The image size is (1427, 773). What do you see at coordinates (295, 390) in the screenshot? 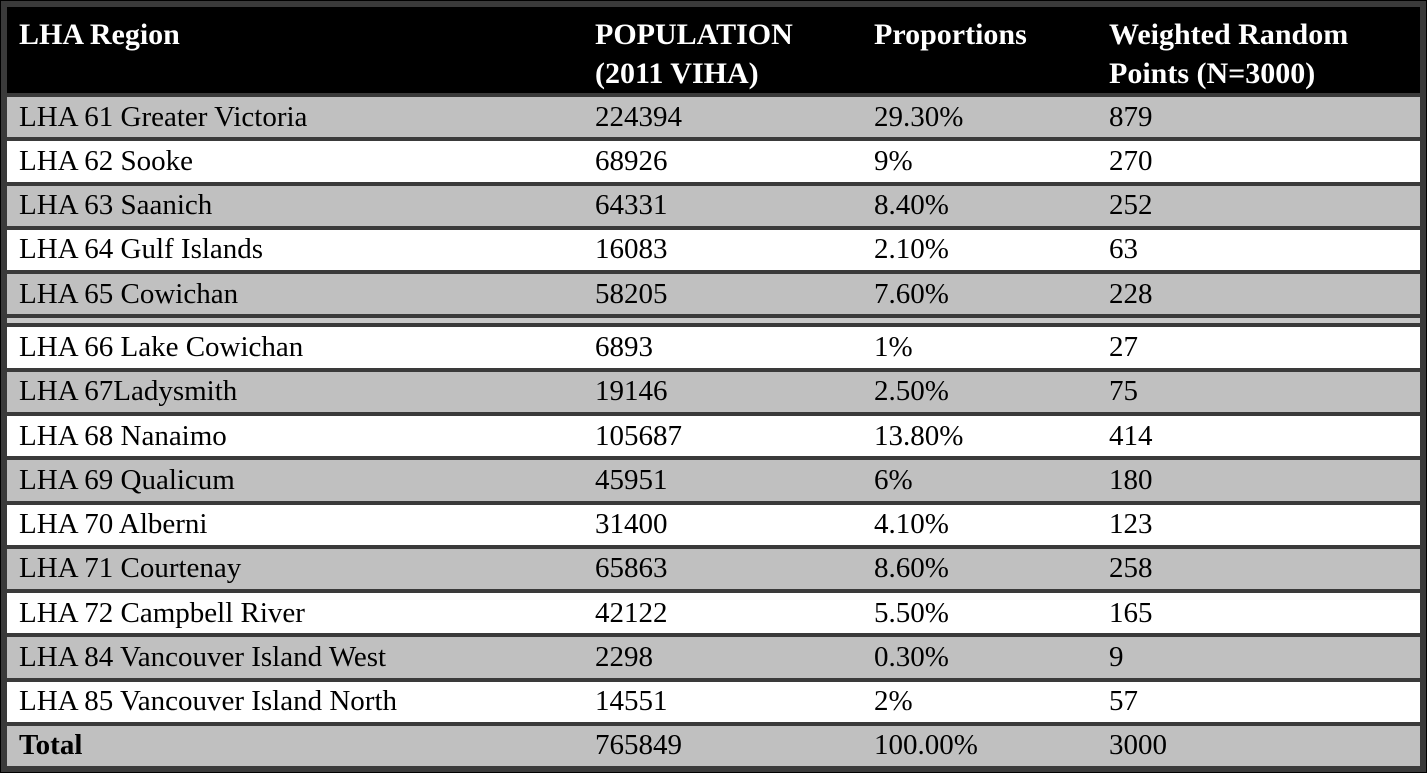
I see `cell-region: LHA 67Ladysmith` at bounding box center [295, 390].